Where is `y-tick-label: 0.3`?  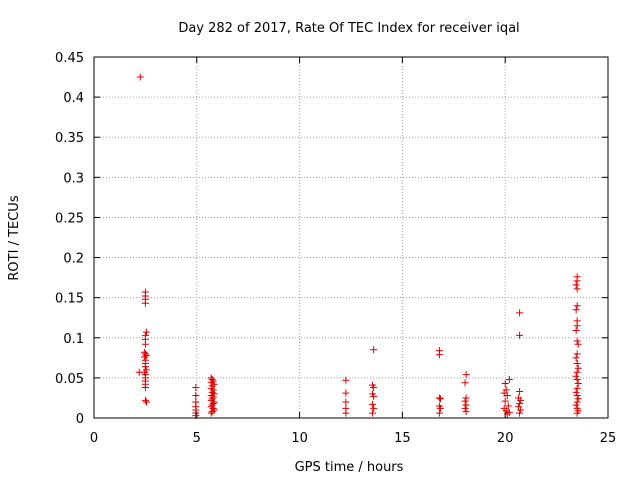 y-tick-label: 0.3 is located at coordinates (73, 178).